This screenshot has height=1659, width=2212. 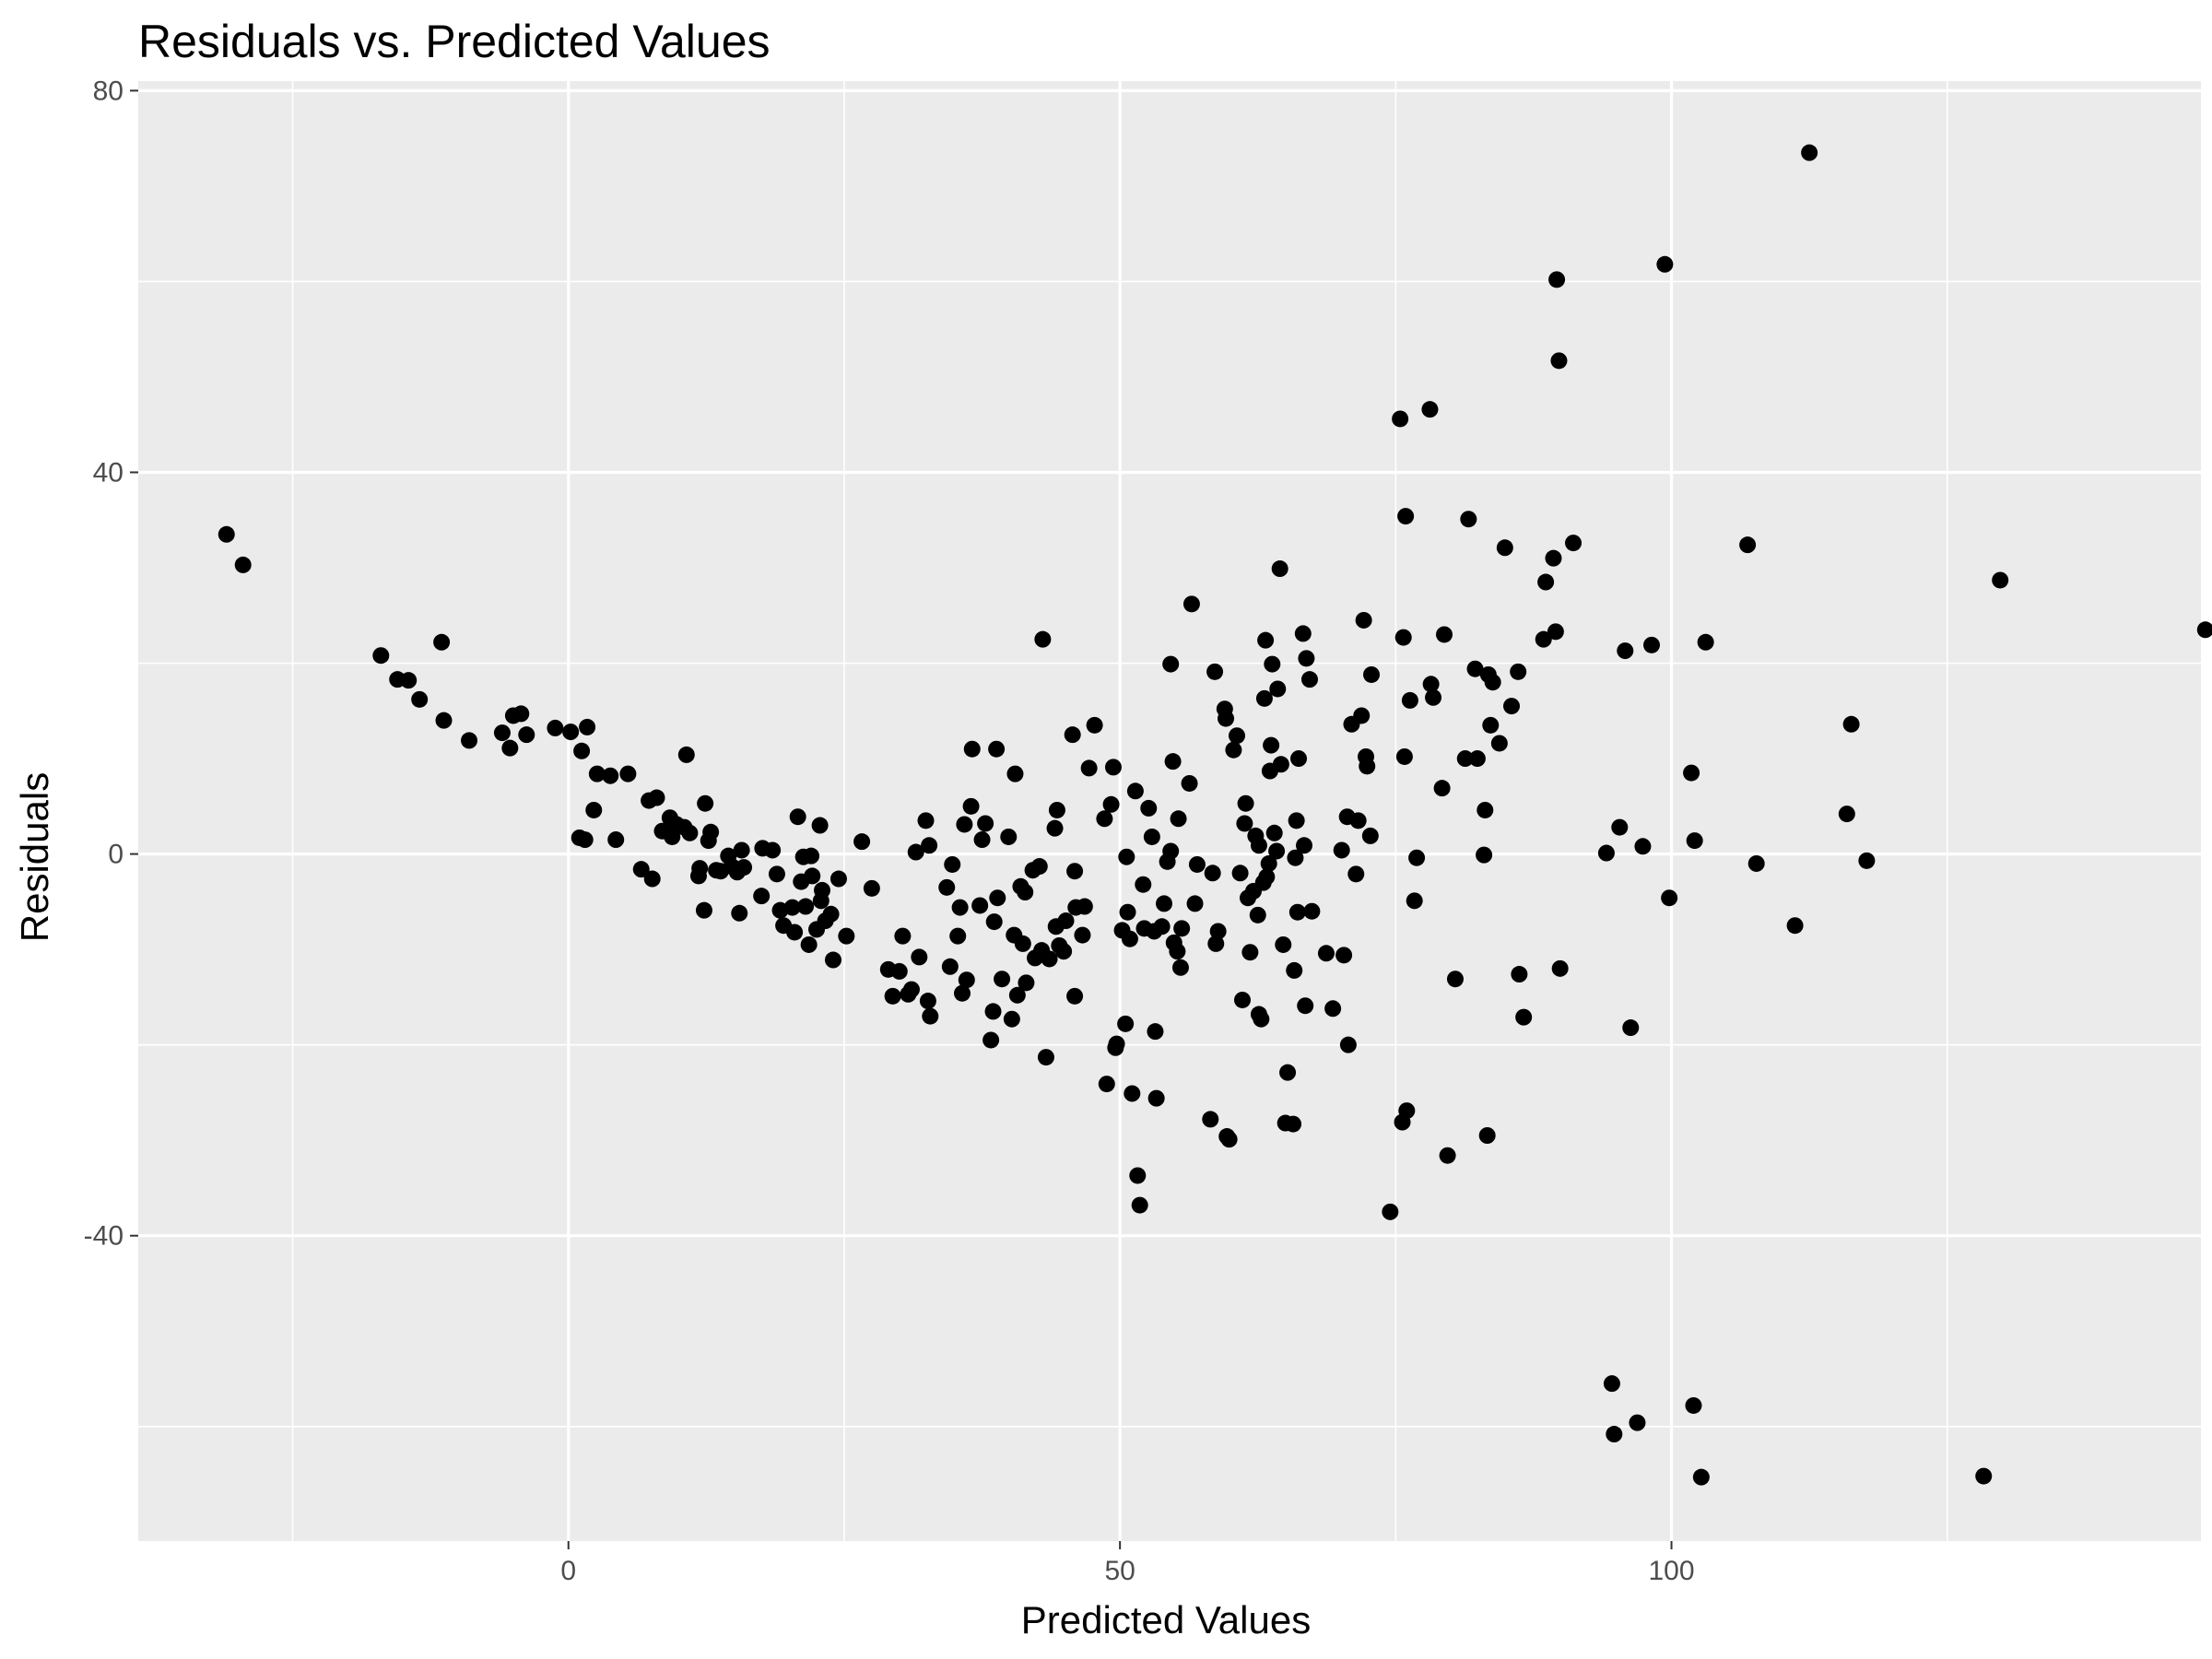 I want to click on y-tick-label: 40, so click(x=108, y=472).